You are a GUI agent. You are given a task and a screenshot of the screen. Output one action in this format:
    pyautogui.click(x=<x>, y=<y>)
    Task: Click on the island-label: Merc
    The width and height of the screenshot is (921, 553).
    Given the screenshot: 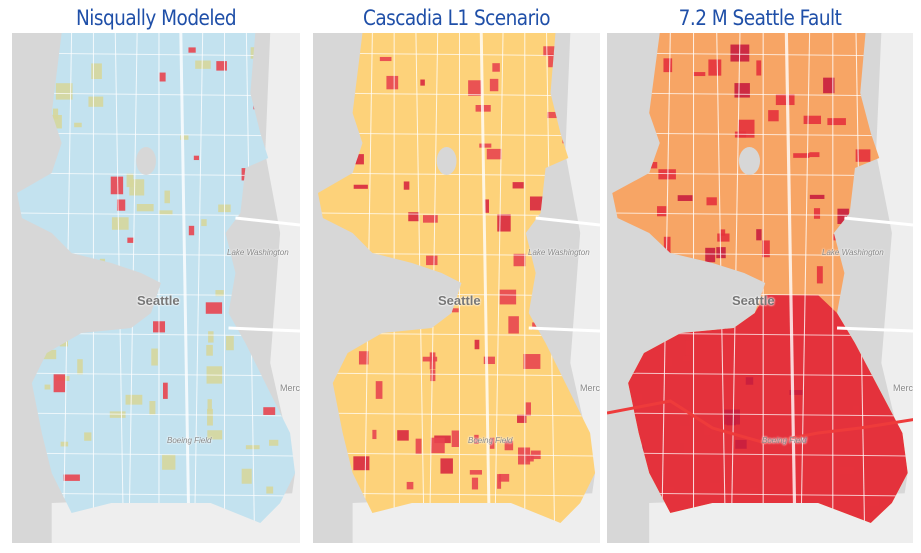 What is the action you would take?
    pyautogui.click(x=903, y=388)
    